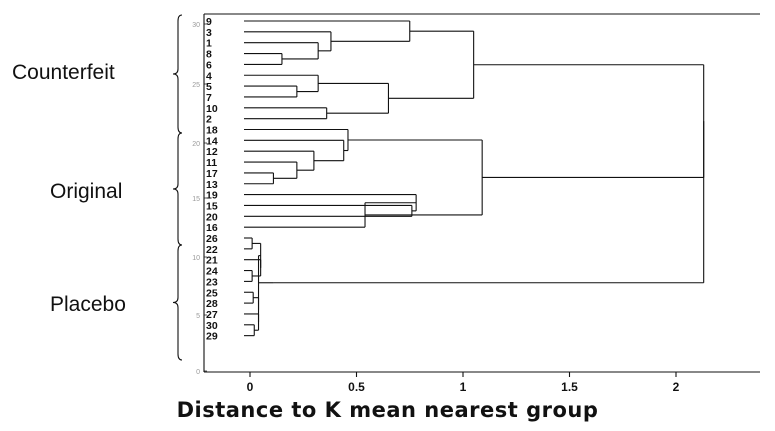  What do you see at coordinates (198, 316) in the screenshot?
I see `left-axis-tick-label: 5` at bounding box center [198, 316].